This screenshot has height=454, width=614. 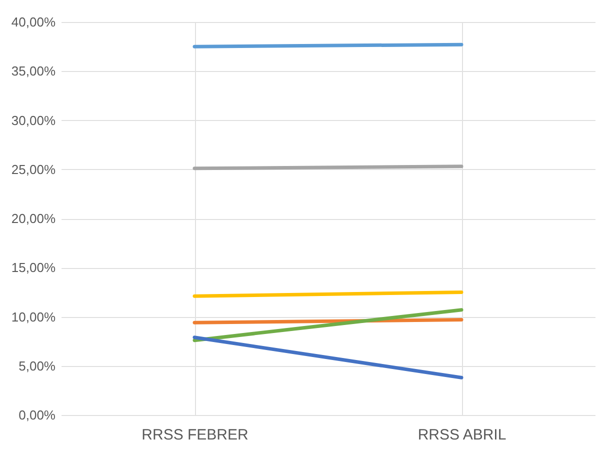 I want to click on y-tick-label: 35,00%, so click(x=33, y=71).